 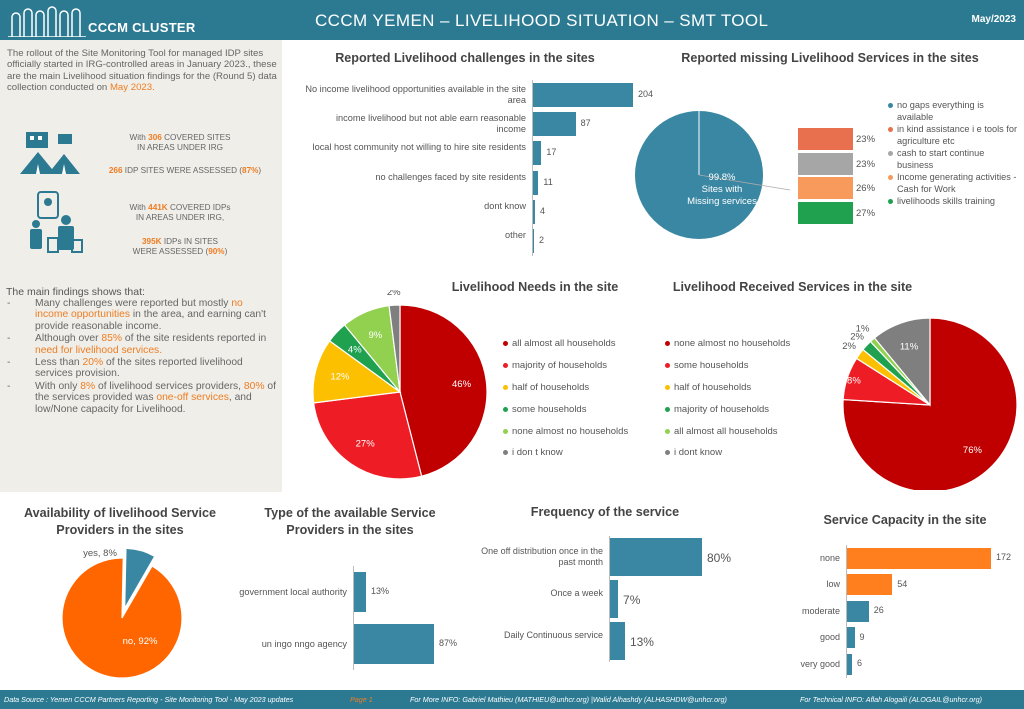 I want to click on capacity-value-label: 26, so click(x=878, y=610).